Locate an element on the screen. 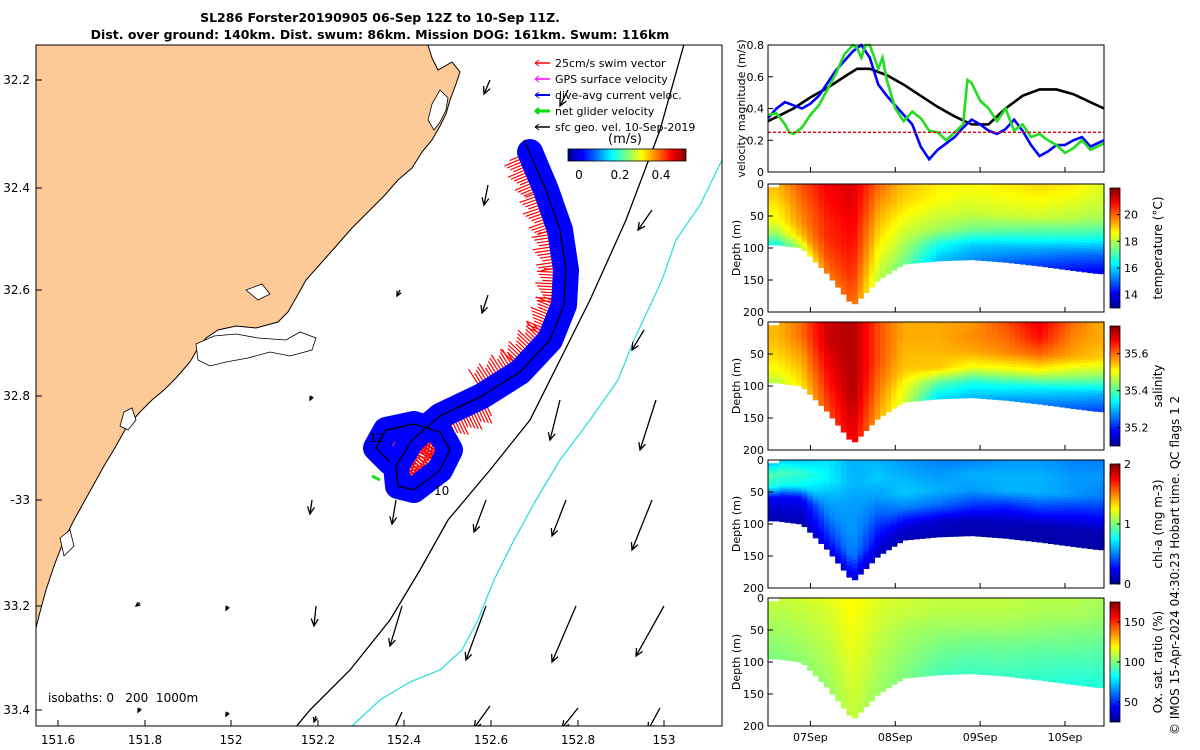 The image size is (1200, 750). map-colorbar is located at coordinates (627, 155).